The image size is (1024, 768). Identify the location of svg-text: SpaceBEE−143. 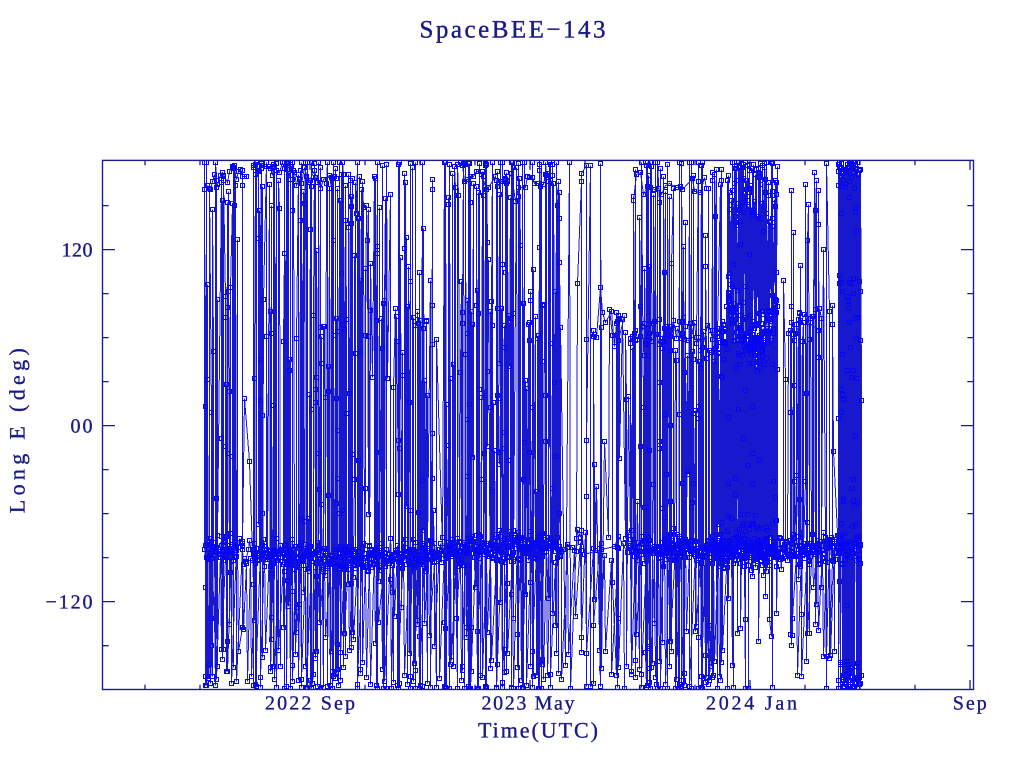
(513, 30).